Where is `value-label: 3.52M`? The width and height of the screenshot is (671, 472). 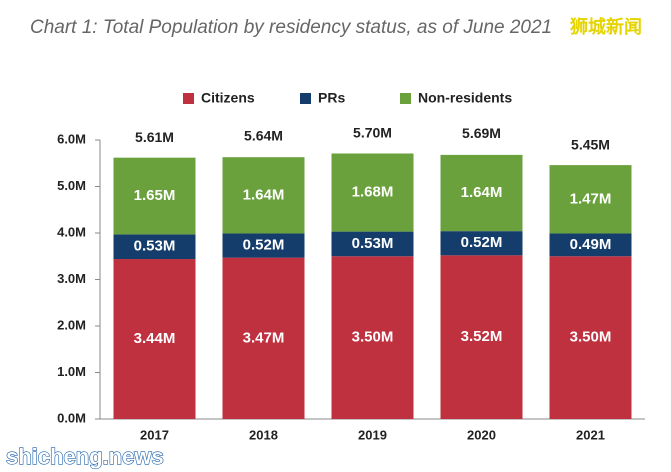
value-label: 3.52M is located at coordinates (482, 336).